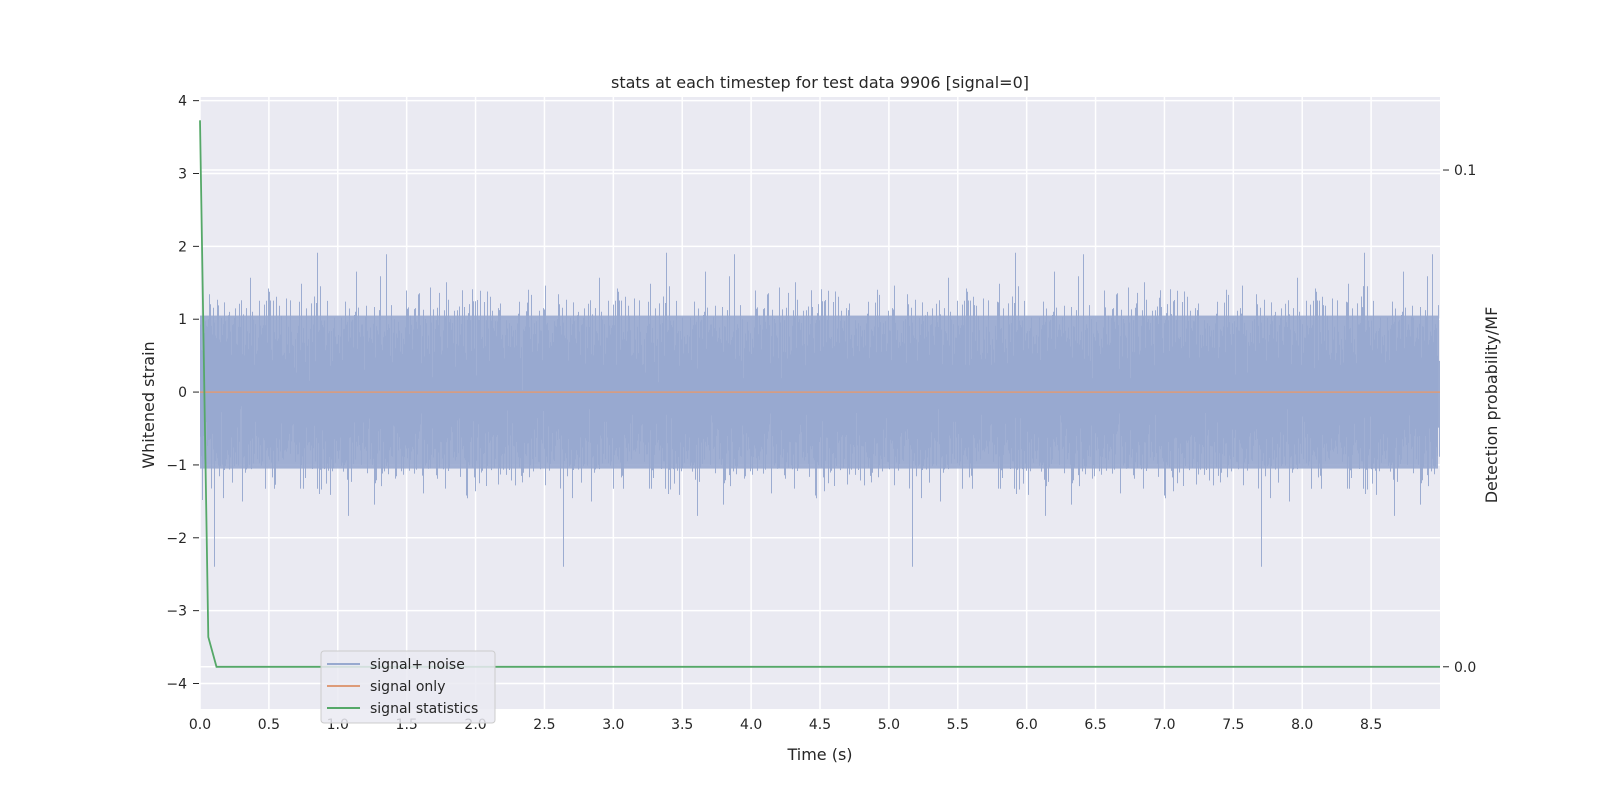 The height and width of the screenshot is (800, 1600). What do you see at coordinates (182, 175) in the screenshot?
I see `y-tick-label: 3` at bounding box center [182, 175].